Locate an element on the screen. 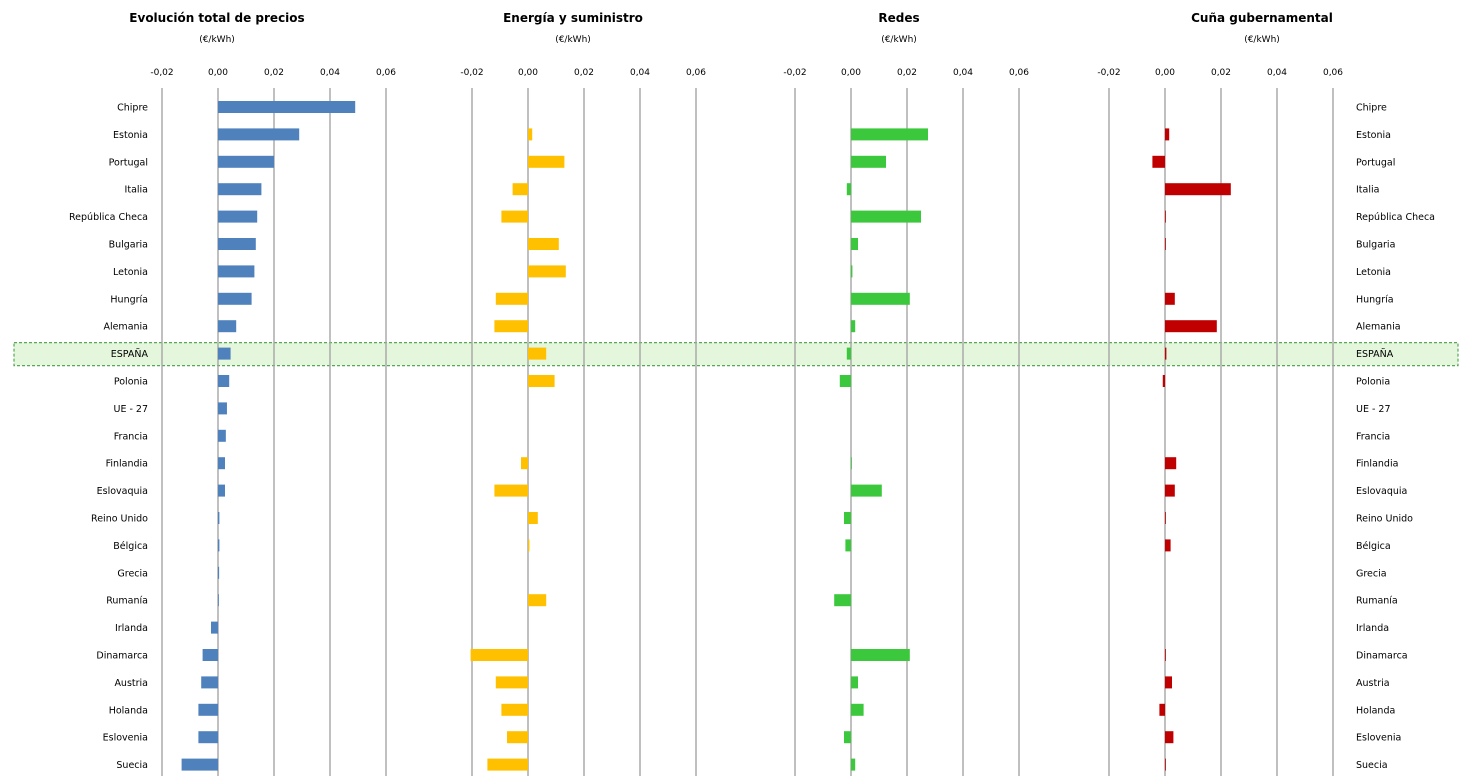  category-label: Dinamarca is located at coordinates (122, 656).